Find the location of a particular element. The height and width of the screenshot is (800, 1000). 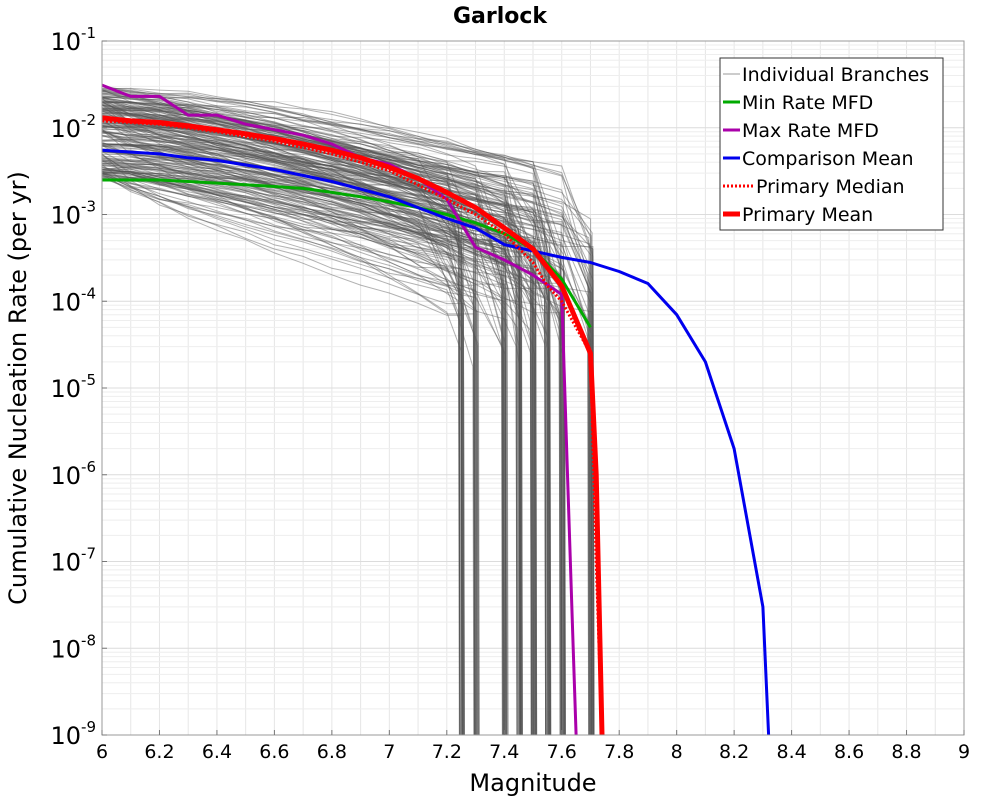

x-tick-label: 6.2 is located at coordinates (159, 752).